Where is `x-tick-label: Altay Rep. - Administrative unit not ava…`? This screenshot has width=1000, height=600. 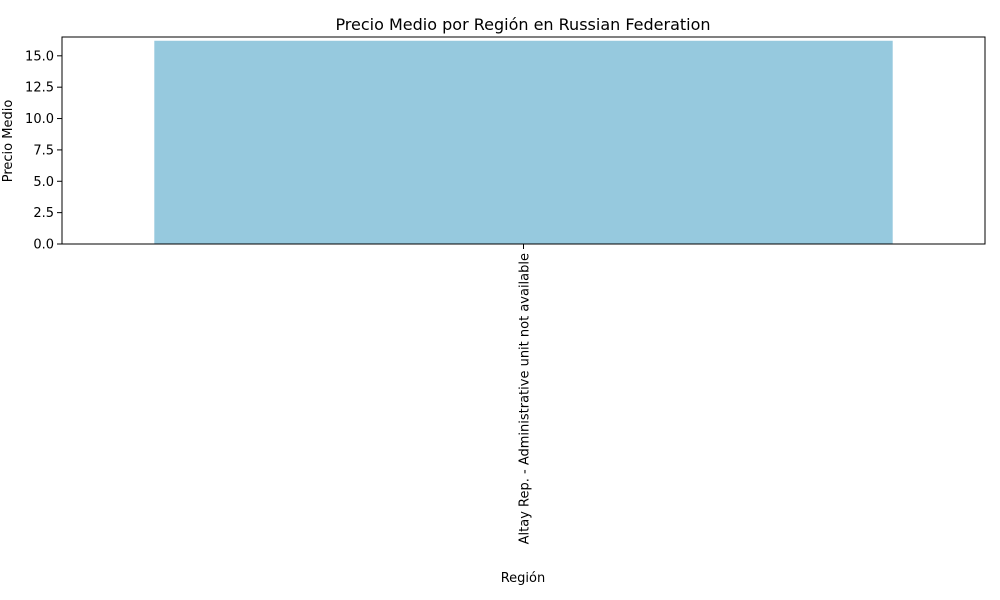
x-tick-label: Altay Rep. - Administrative unit not ava… is located at coordinates (525, 398).